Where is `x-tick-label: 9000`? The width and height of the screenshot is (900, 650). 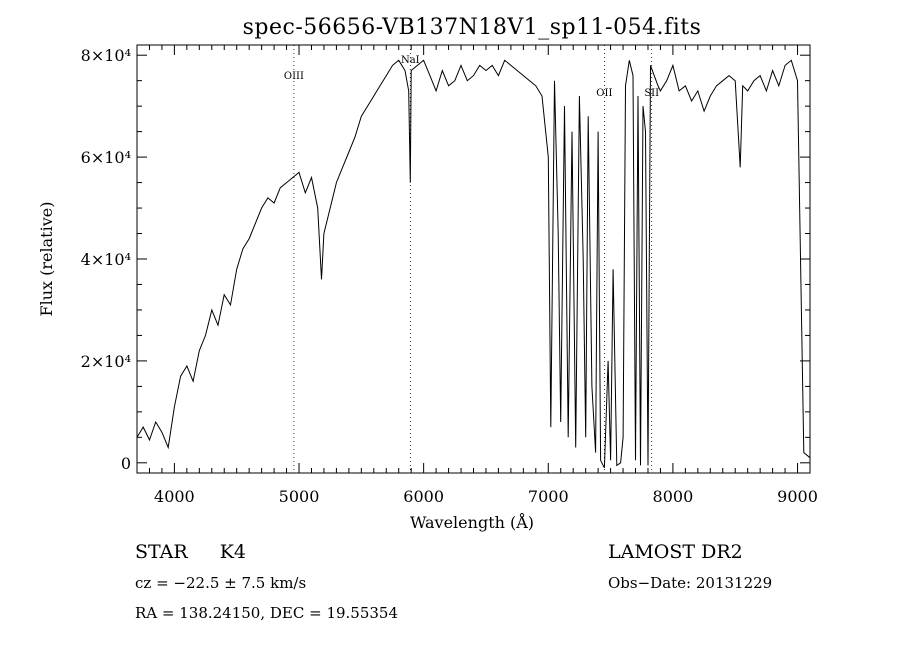
x-tick-label: 9000 is located at coordinates (797, 496).